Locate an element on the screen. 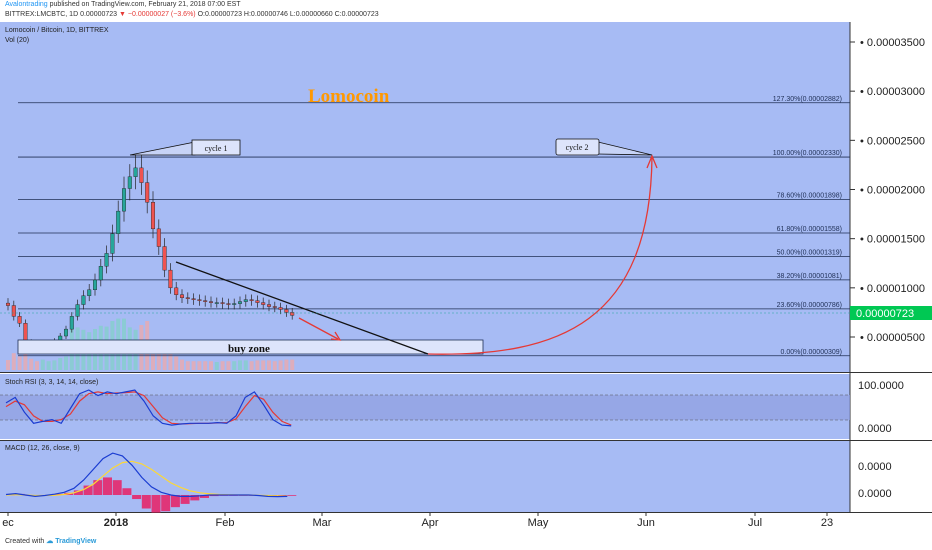 The width and height of the screenshot is (932, 550). volume-label: Vol (20) is located at coordinates (17, 40).